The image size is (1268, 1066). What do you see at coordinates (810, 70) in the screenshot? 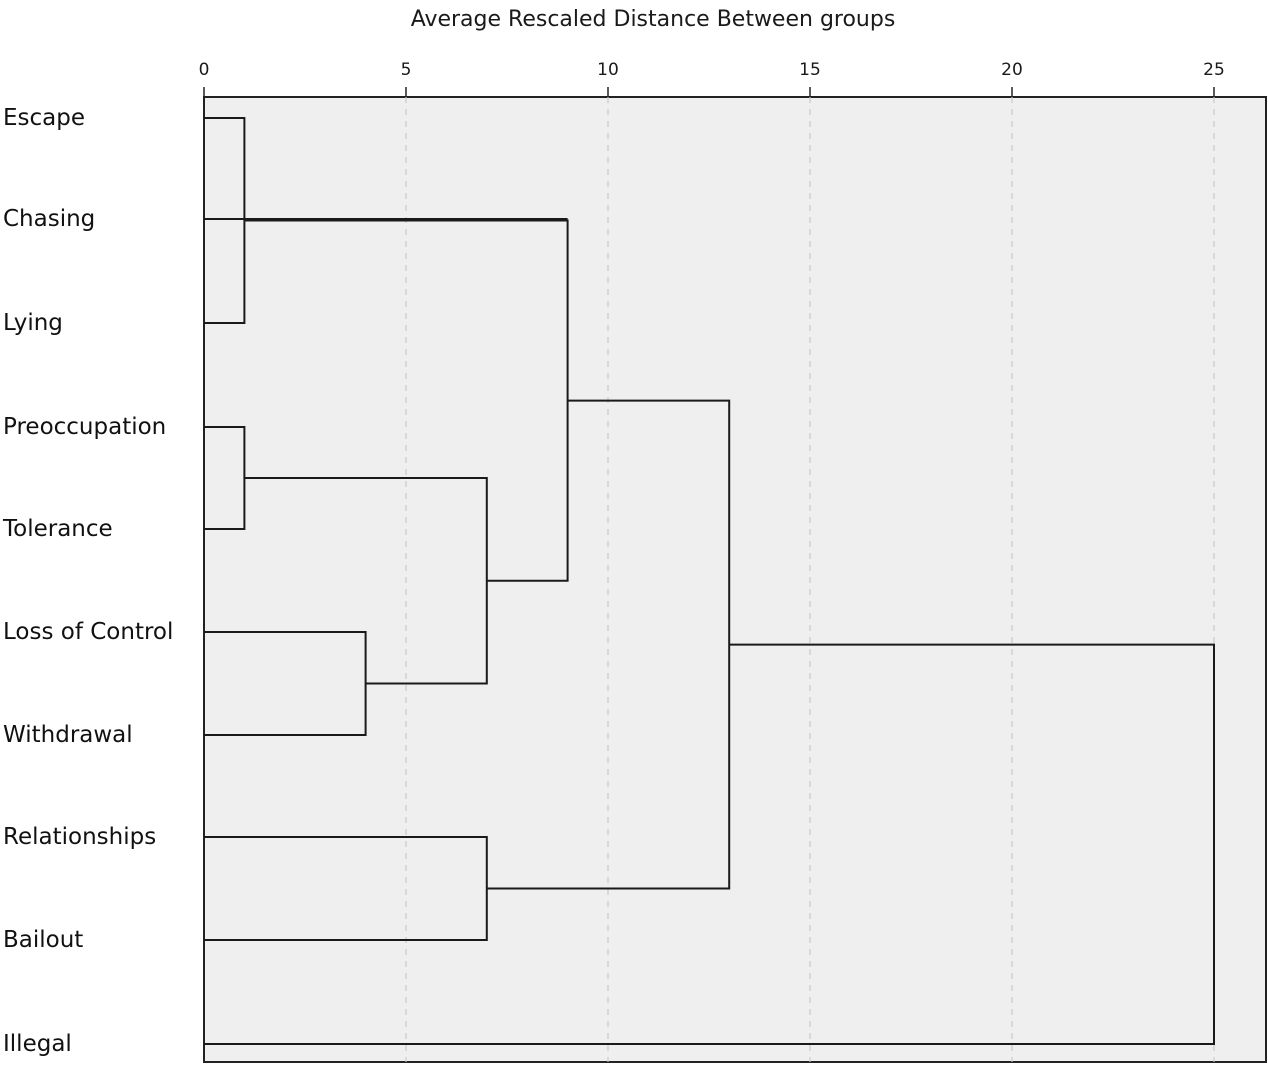
I see `x-tick-label-15: 15` at bounding box center [810, 70].